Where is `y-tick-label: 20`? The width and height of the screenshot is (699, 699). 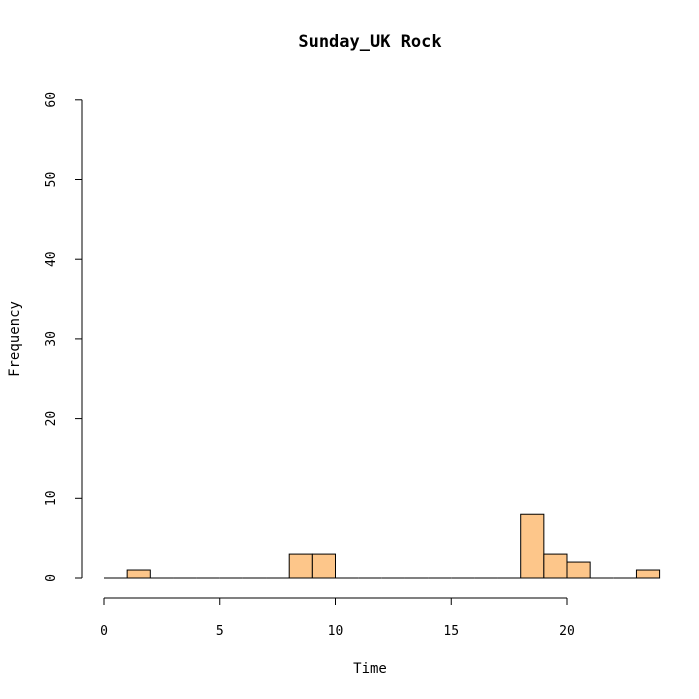 y-tick-label: 20 is located at coordinates (51, 419).